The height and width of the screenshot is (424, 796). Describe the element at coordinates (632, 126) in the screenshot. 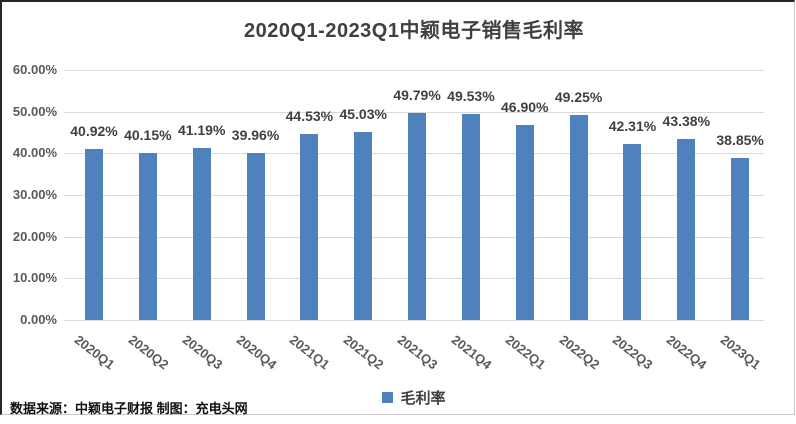

I see `bar-value-label: 42.31%` at that location.